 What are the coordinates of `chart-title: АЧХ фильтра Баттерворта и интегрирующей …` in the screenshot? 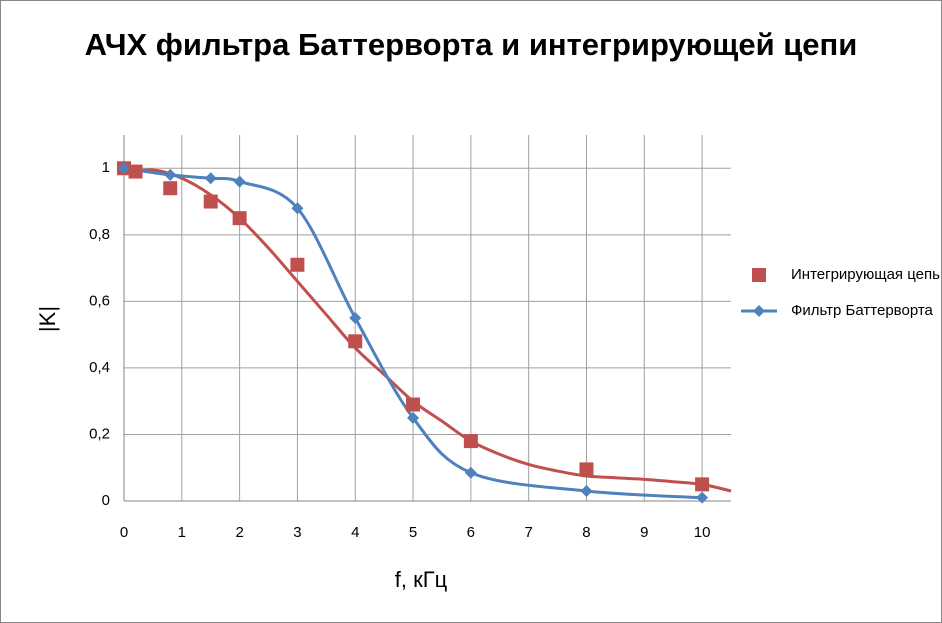 It's located at (471, 44).